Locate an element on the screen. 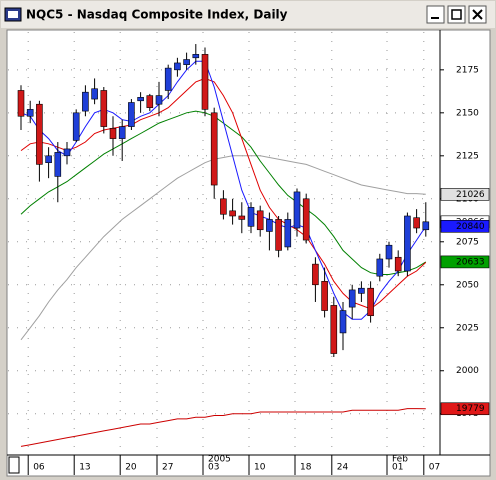  maximize-button is located at coordinates (456, 14).